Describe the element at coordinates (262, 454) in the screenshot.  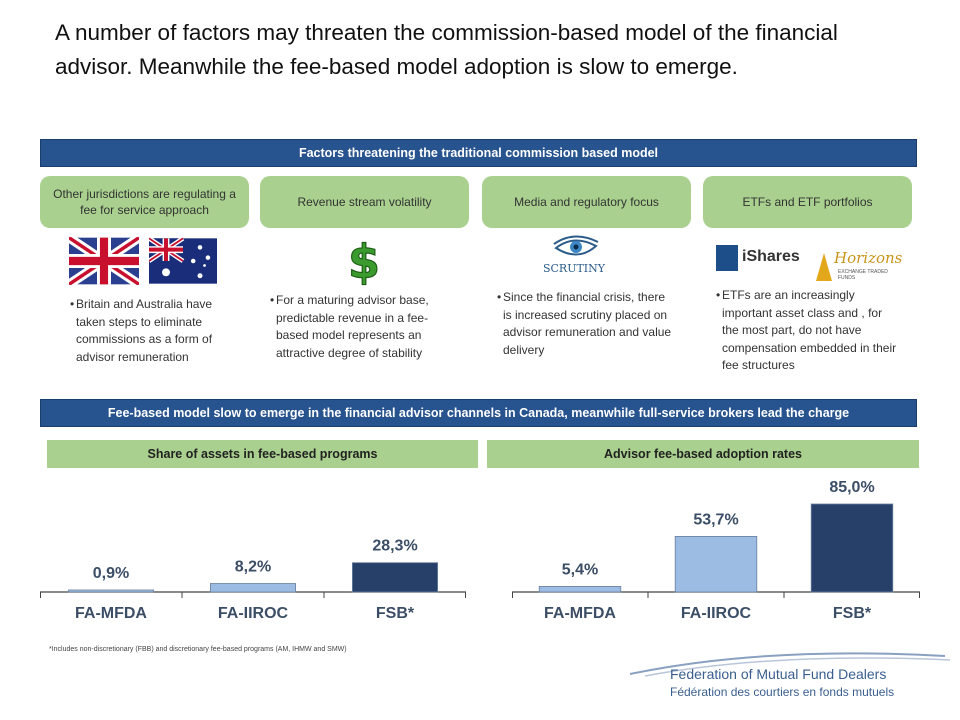
I see `chart-title-share-of-assets: Share of assets in fee-based programs` at that location.